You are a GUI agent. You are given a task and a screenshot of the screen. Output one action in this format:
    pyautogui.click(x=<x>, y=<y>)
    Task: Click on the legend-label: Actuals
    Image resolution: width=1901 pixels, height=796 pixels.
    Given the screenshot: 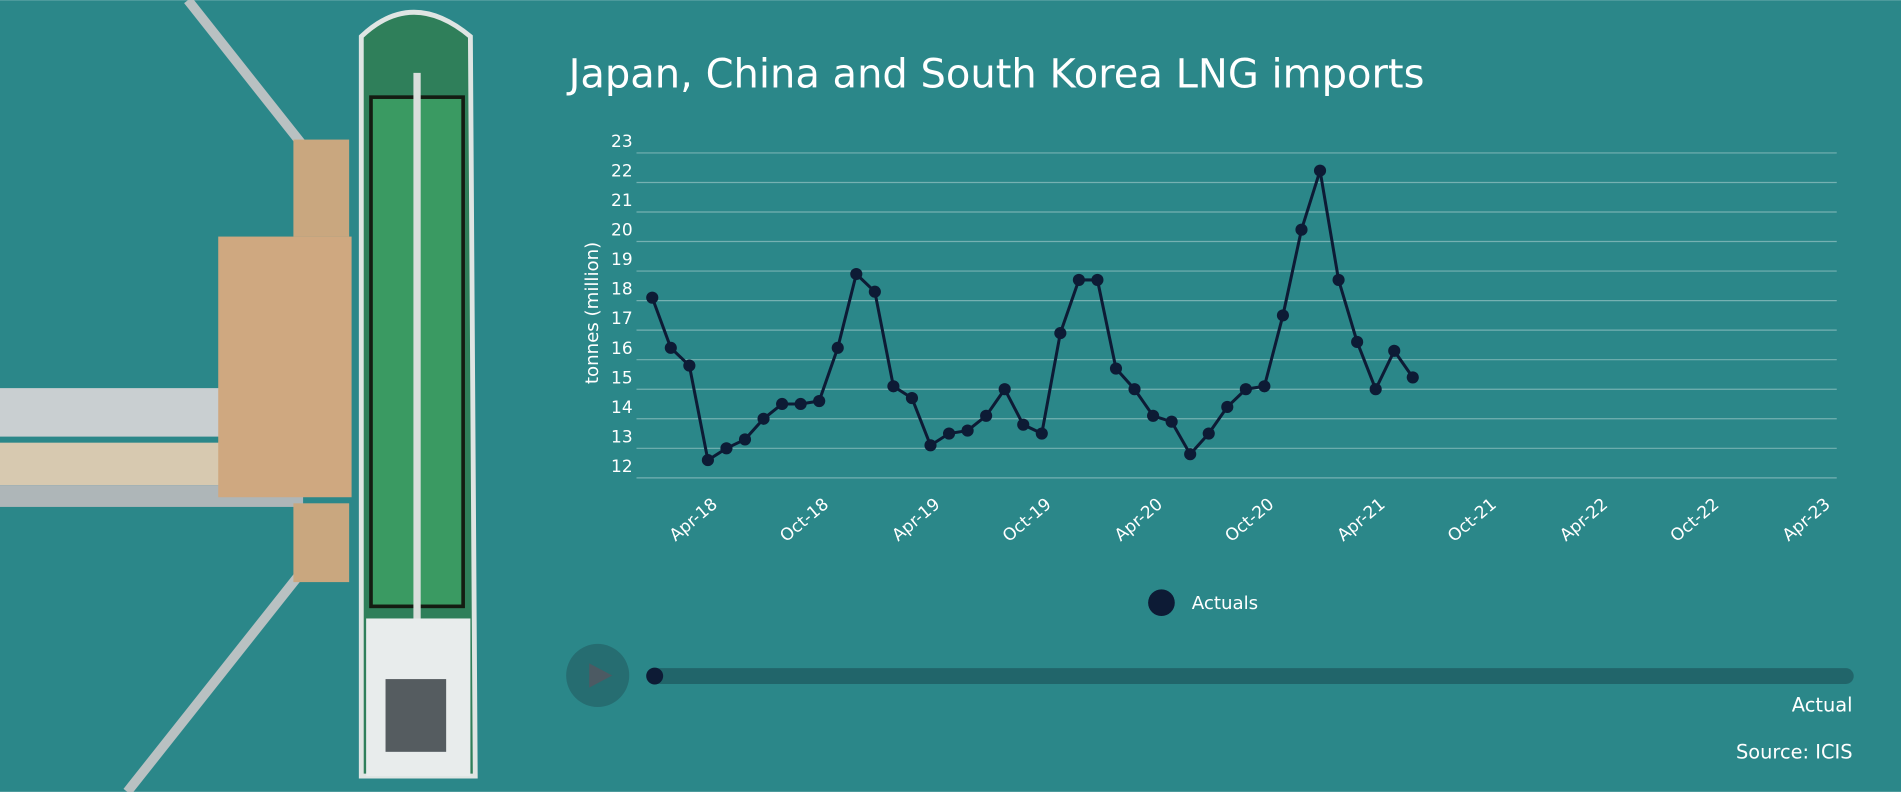 What is the action you would take?
    pyautogui.click(x=1225, y=603)
    